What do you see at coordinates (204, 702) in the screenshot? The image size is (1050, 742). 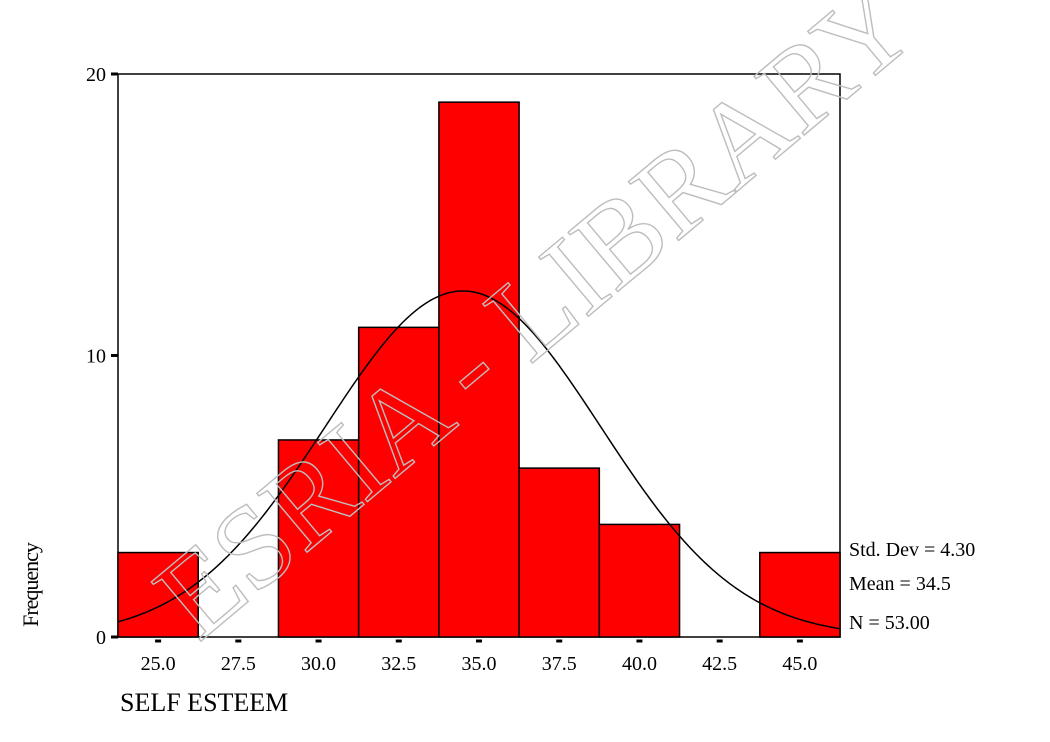 I see `x-axis-label: SELF ESTEEM` at bounding box center [204, 702].